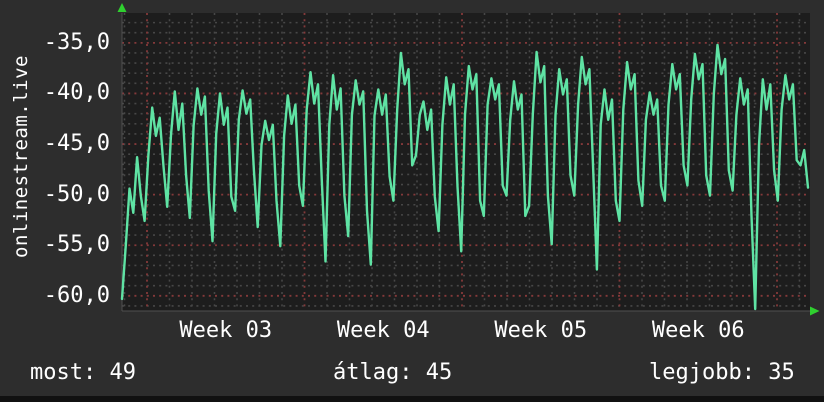  I want to click on stat-best-value: 35, so click(781, 372).